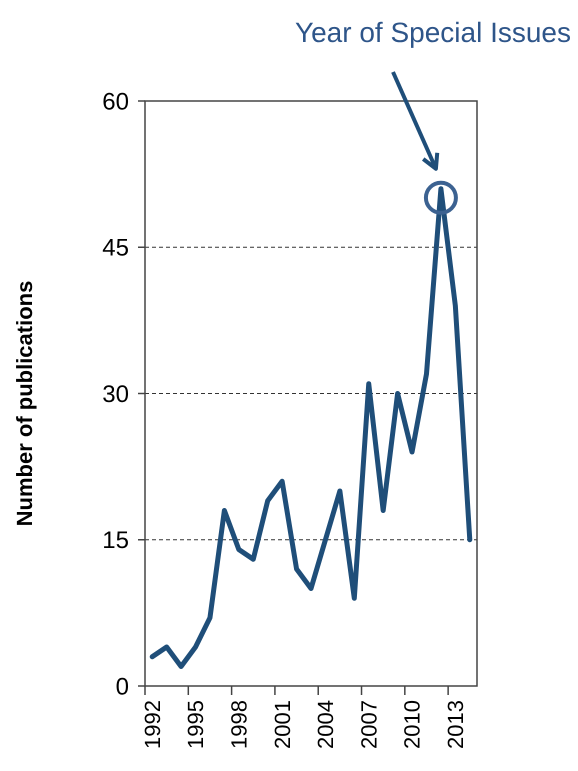  What do you see at coordinates (369, 724) in the screenshot?
I see `x-tick-label: 2007` at bounding box center [369, 724].